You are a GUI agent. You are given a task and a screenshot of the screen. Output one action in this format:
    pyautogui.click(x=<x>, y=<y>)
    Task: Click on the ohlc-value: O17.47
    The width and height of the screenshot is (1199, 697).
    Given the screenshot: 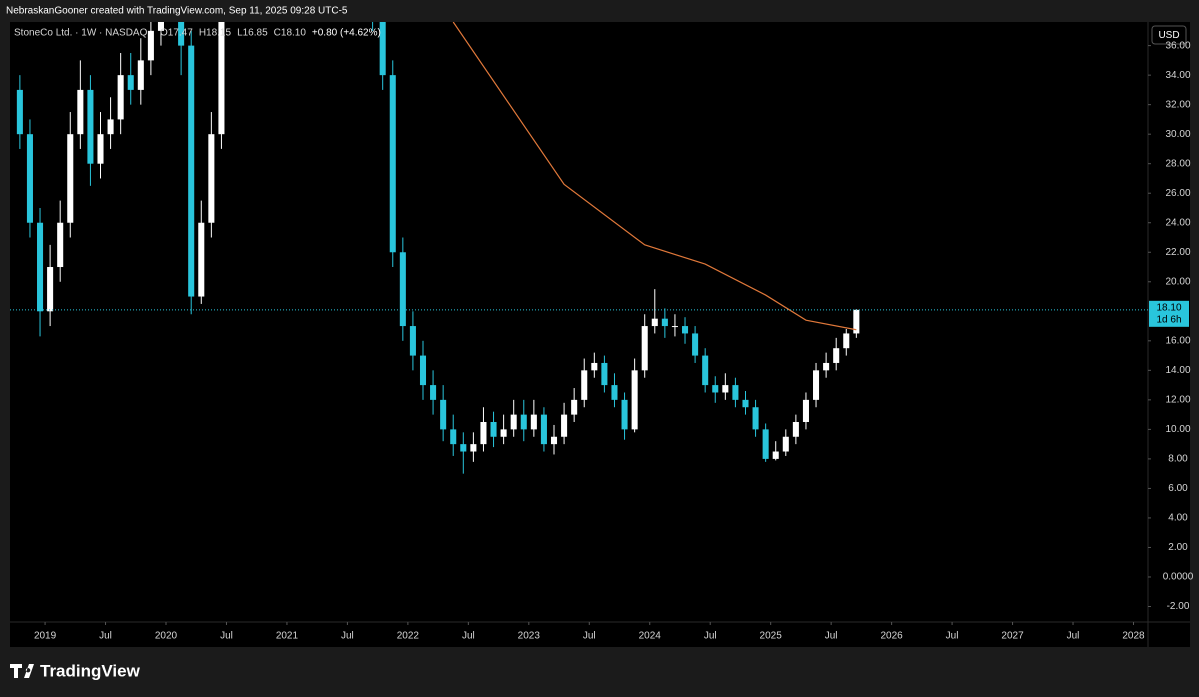 What is the action you would take?
    pyautogui.click(x=176, y=33)
    